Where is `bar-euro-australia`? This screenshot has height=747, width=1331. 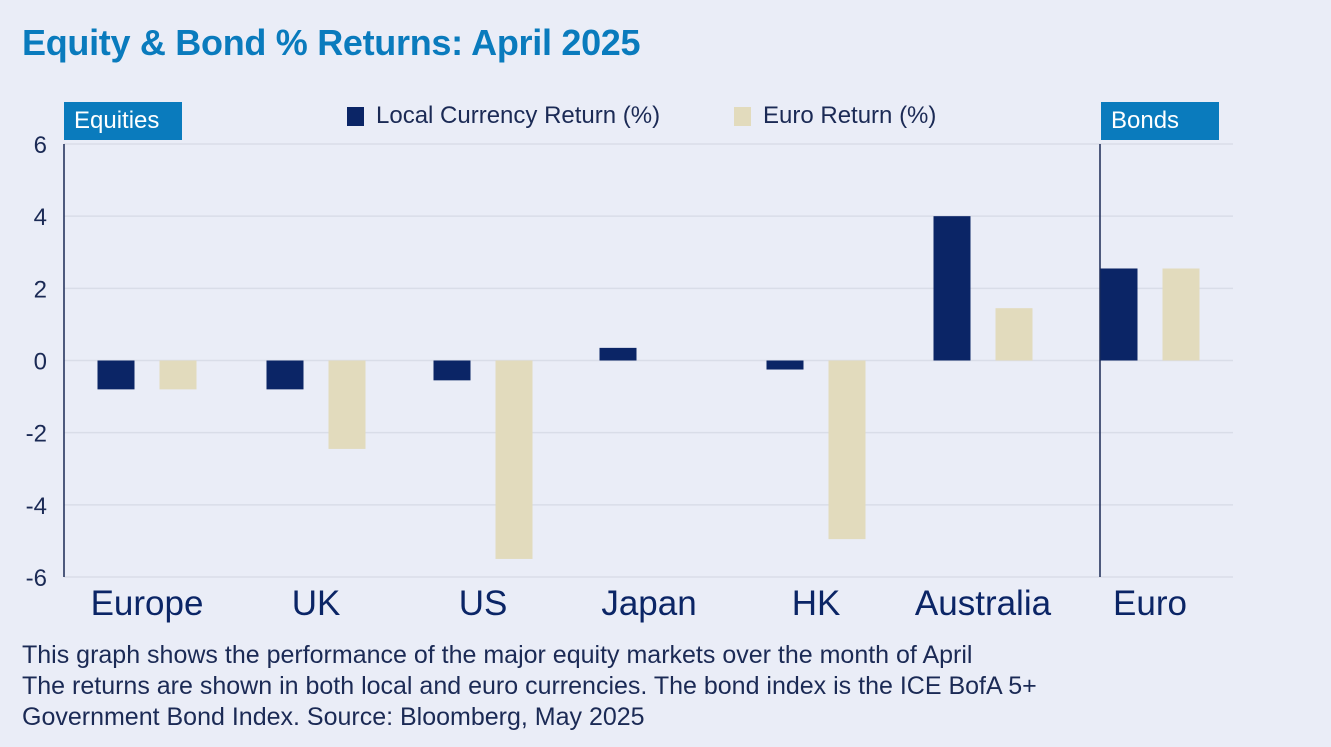 bar-euro-australia is located at coordinates (1014, 334).